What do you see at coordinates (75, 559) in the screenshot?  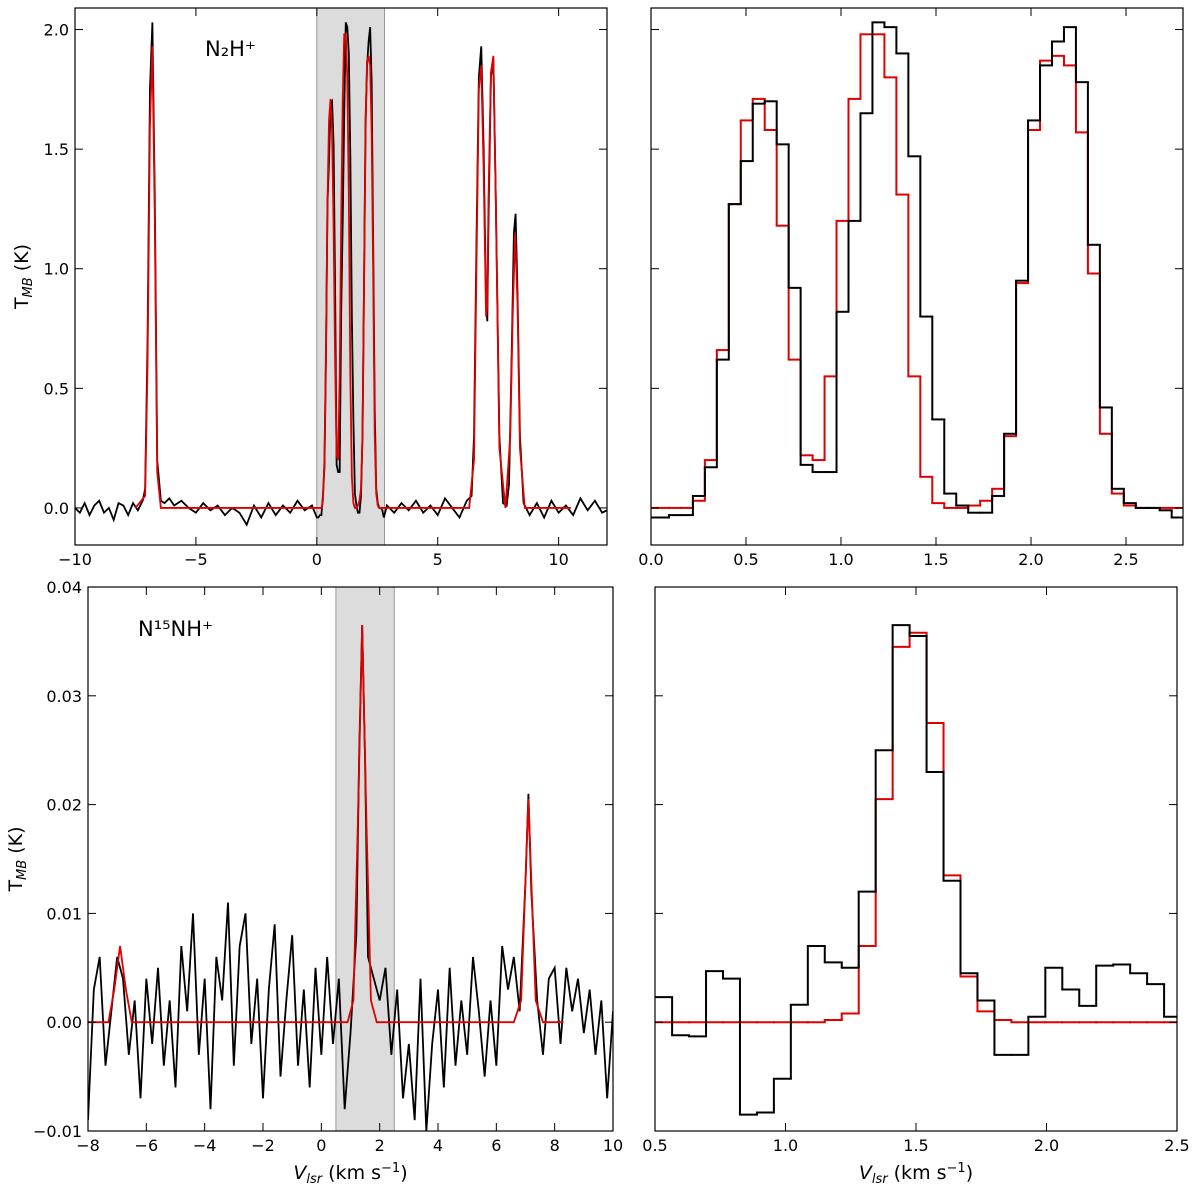 I see `x-tick-label: −10` at bounding box center [75, 559].